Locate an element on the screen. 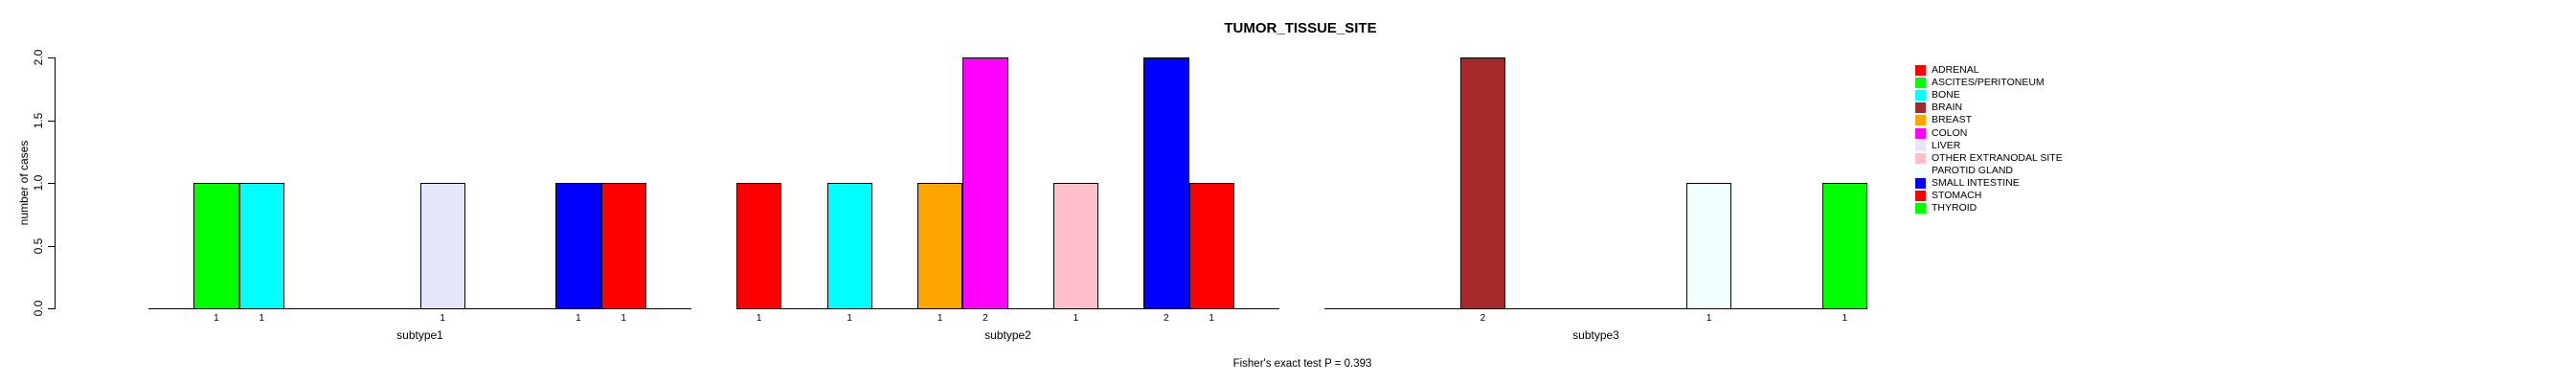  legend-row: BONE is located at coordinates (1937, 95).